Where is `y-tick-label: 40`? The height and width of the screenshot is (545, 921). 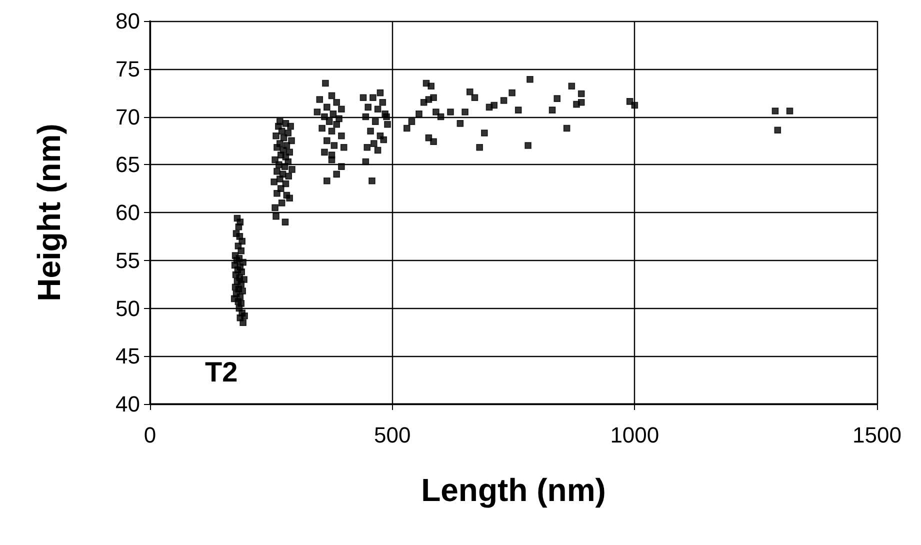
y-tick-label: 40 is located at coordinates (128, 404).